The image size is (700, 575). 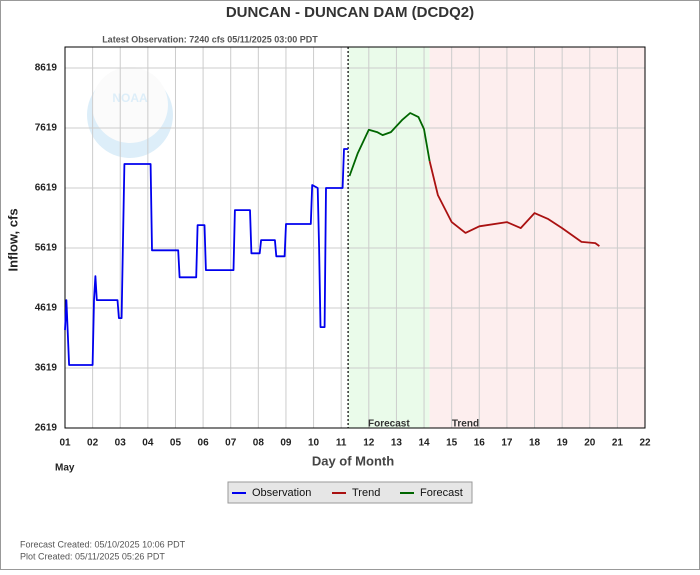 I want to click on y-tick-label: 5619, so click(x=46, y=248).